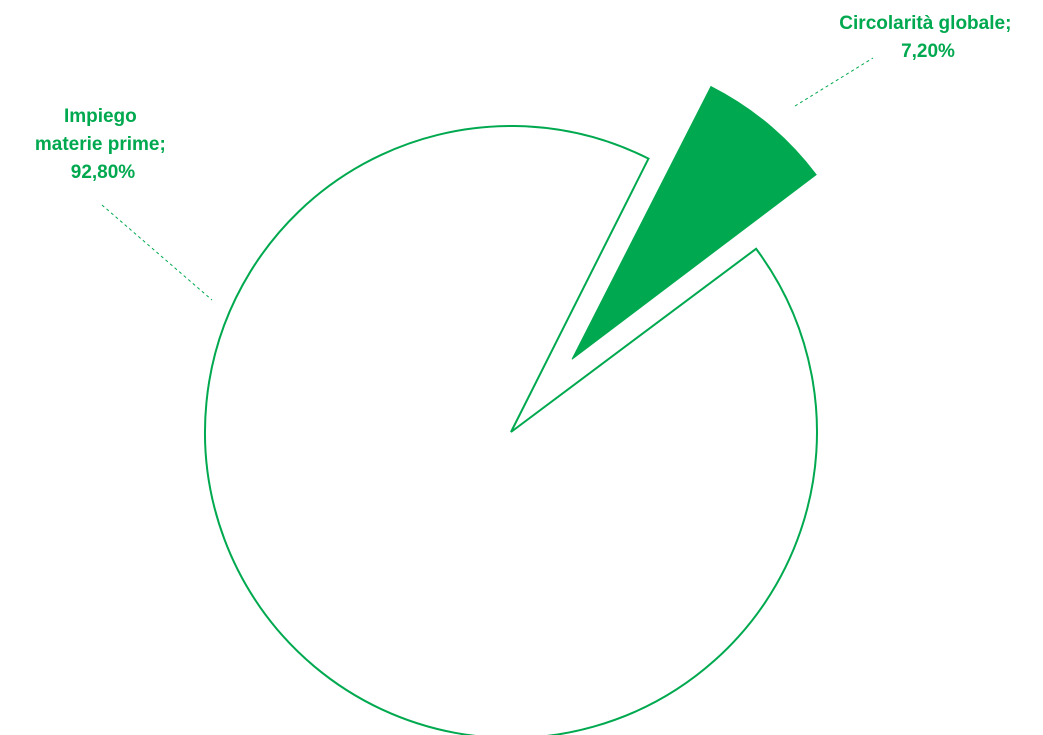 The width and height of the screenshot is (1043, 735). What do you see at coordinates (694, 222) in the screenshot?
I see `pie-slice-circolarita-globale` at bounding box center [694, 222].